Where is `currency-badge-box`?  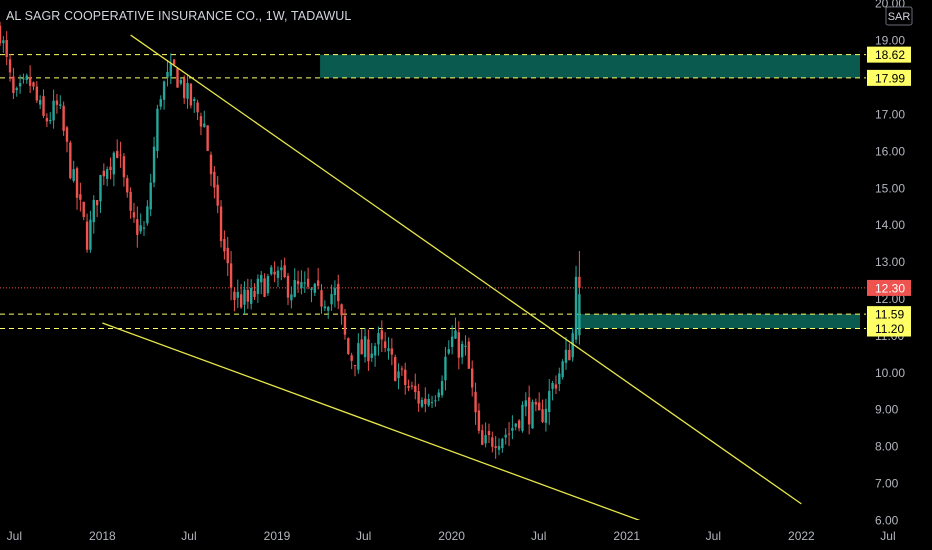
currency-badge-box is located at coordinates (899, 16).